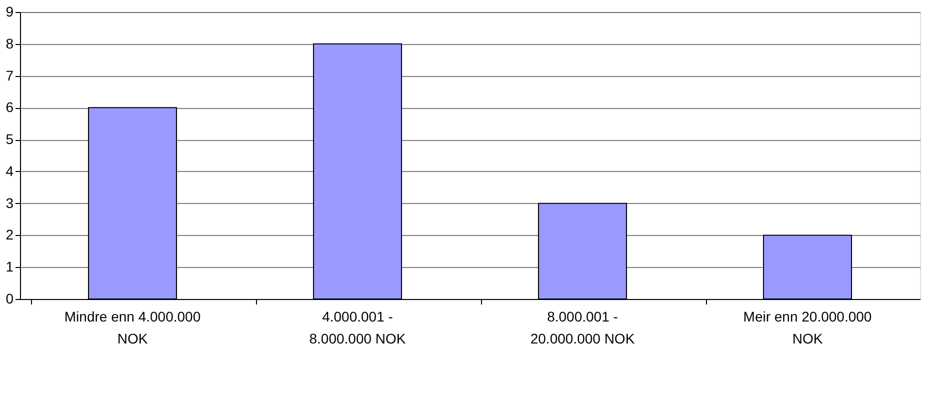  What do you see at coordinates (357, 327) in the screenshot?
I see `x-tick-label: 4.000.001 - 8.000.000 NOK` at bounding box center [357, 327].